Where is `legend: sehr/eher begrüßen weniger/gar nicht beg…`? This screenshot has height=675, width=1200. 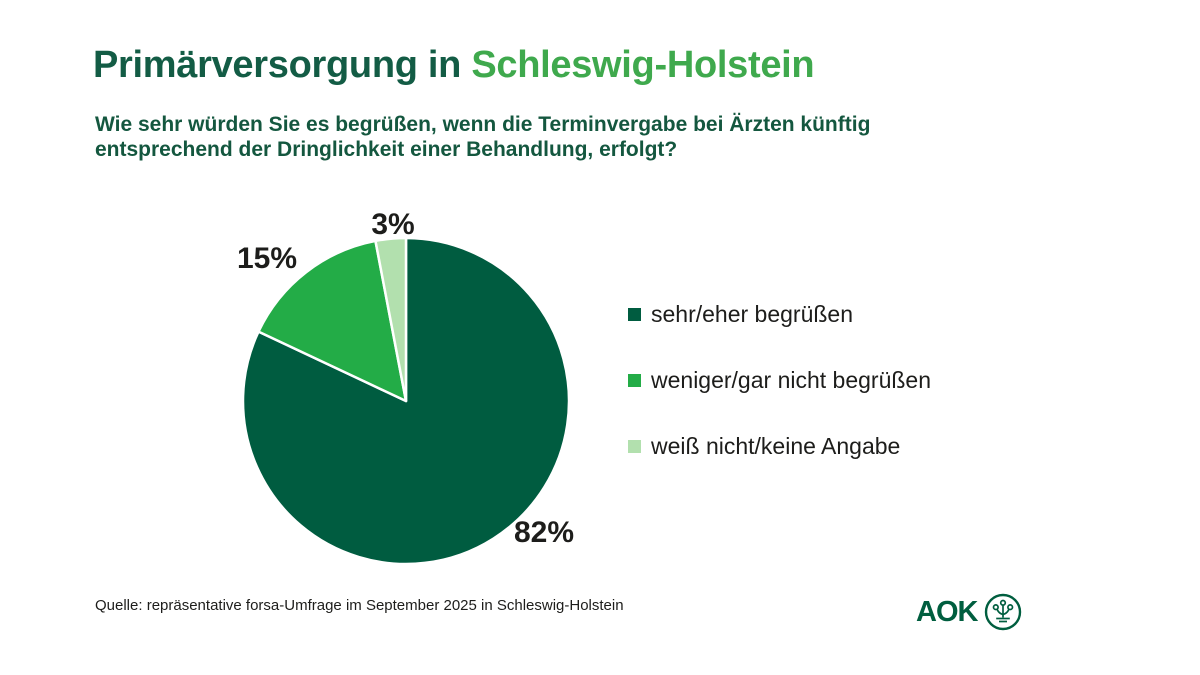
legend: sehr/eher begrüßen weniger/gar nicht beg… is located at coordinates (779, 400).